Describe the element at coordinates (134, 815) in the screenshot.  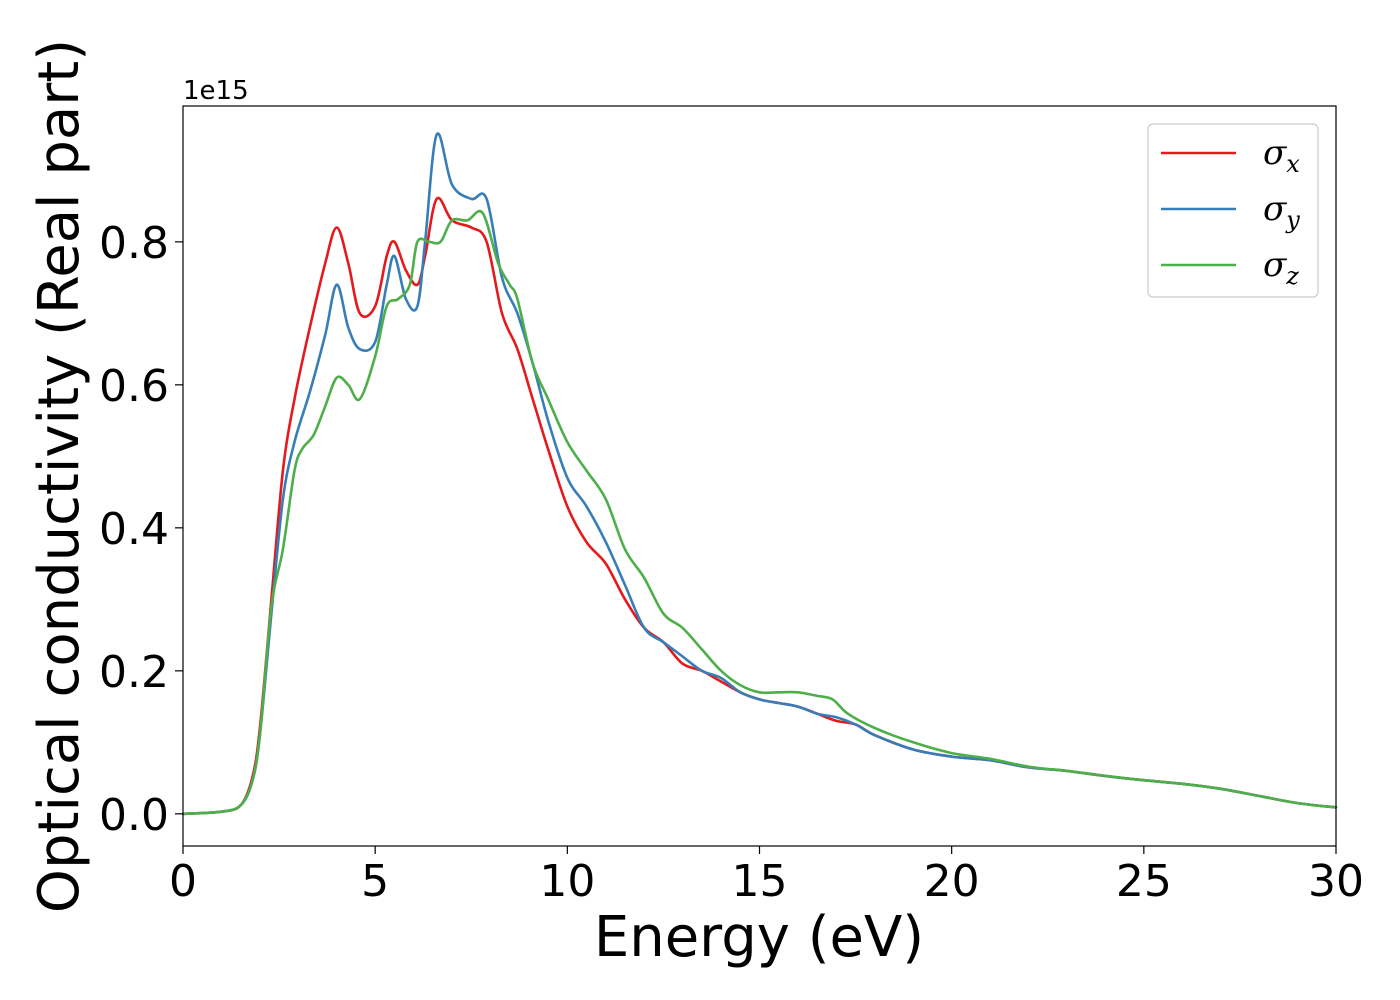
I see `y-tick-label: 0.0` at that location.